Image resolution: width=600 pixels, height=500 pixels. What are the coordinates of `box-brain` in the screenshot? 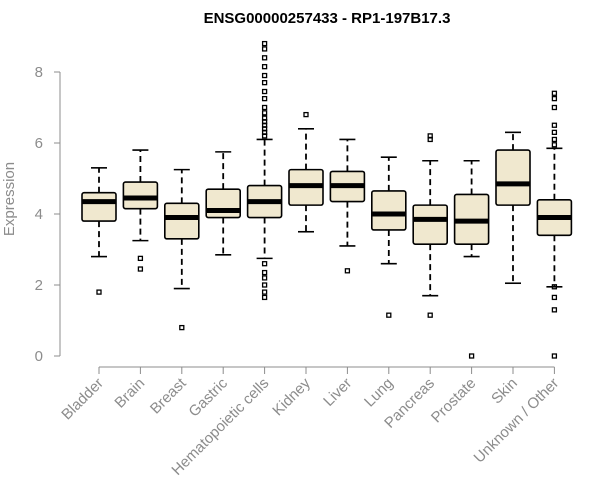 It's located at (140, 210).